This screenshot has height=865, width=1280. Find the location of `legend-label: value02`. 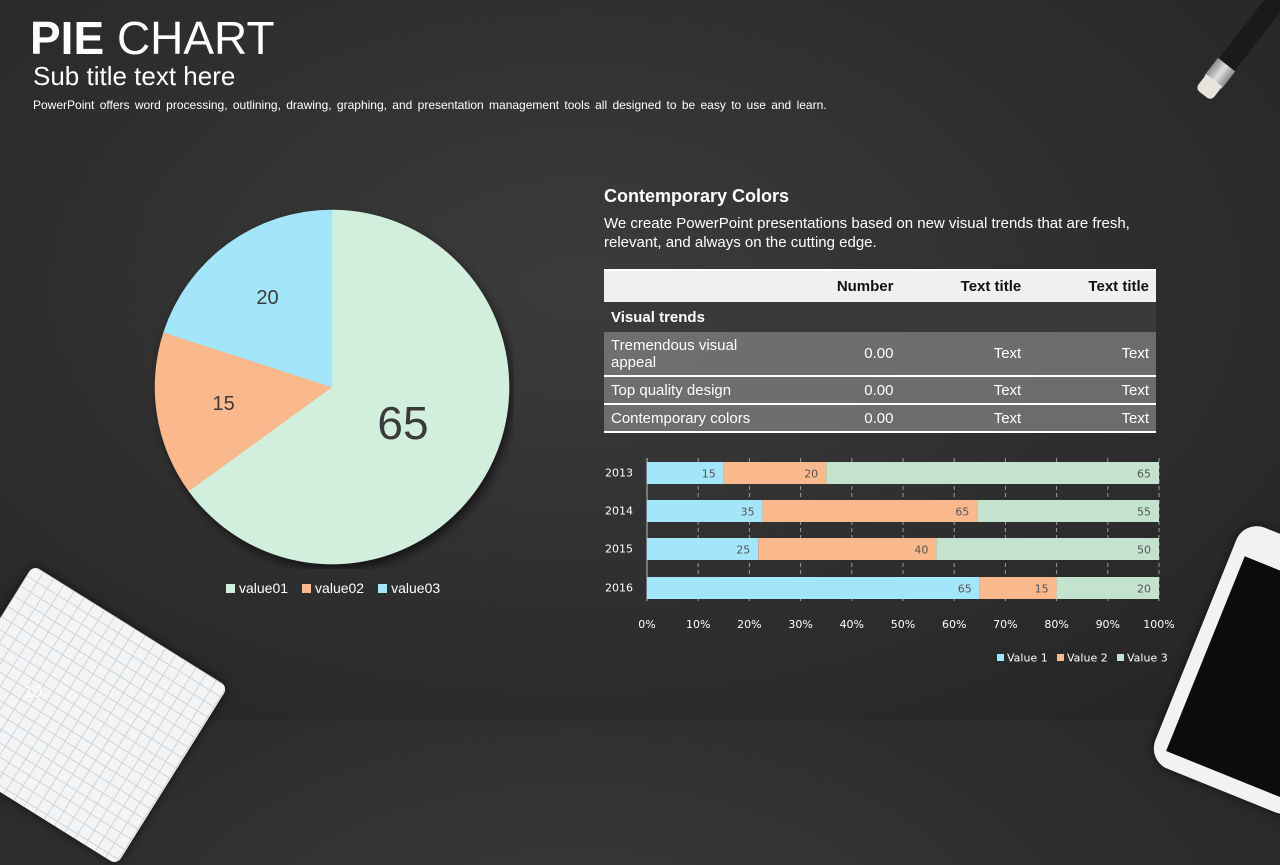

legend-label: value02 is located at coordinates (340, 588).